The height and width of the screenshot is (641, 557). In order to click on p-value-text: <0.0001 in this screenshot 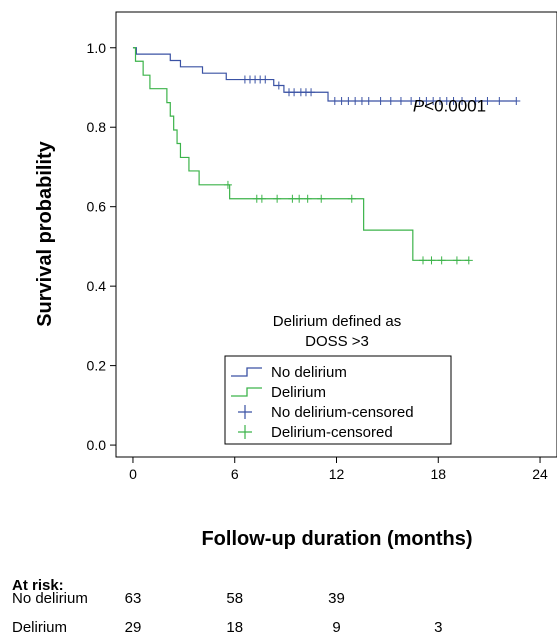, I will do `click(455, 105)`.